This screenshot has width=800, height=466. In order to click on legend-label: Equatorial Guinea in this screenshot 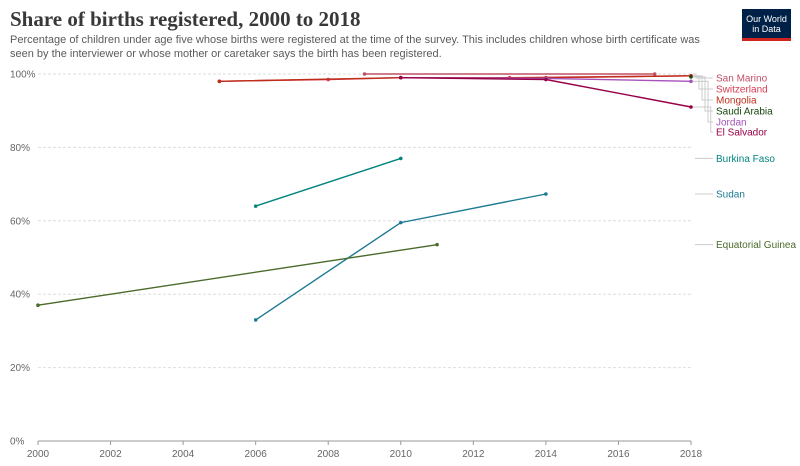, I will do `click(756, 245)`.